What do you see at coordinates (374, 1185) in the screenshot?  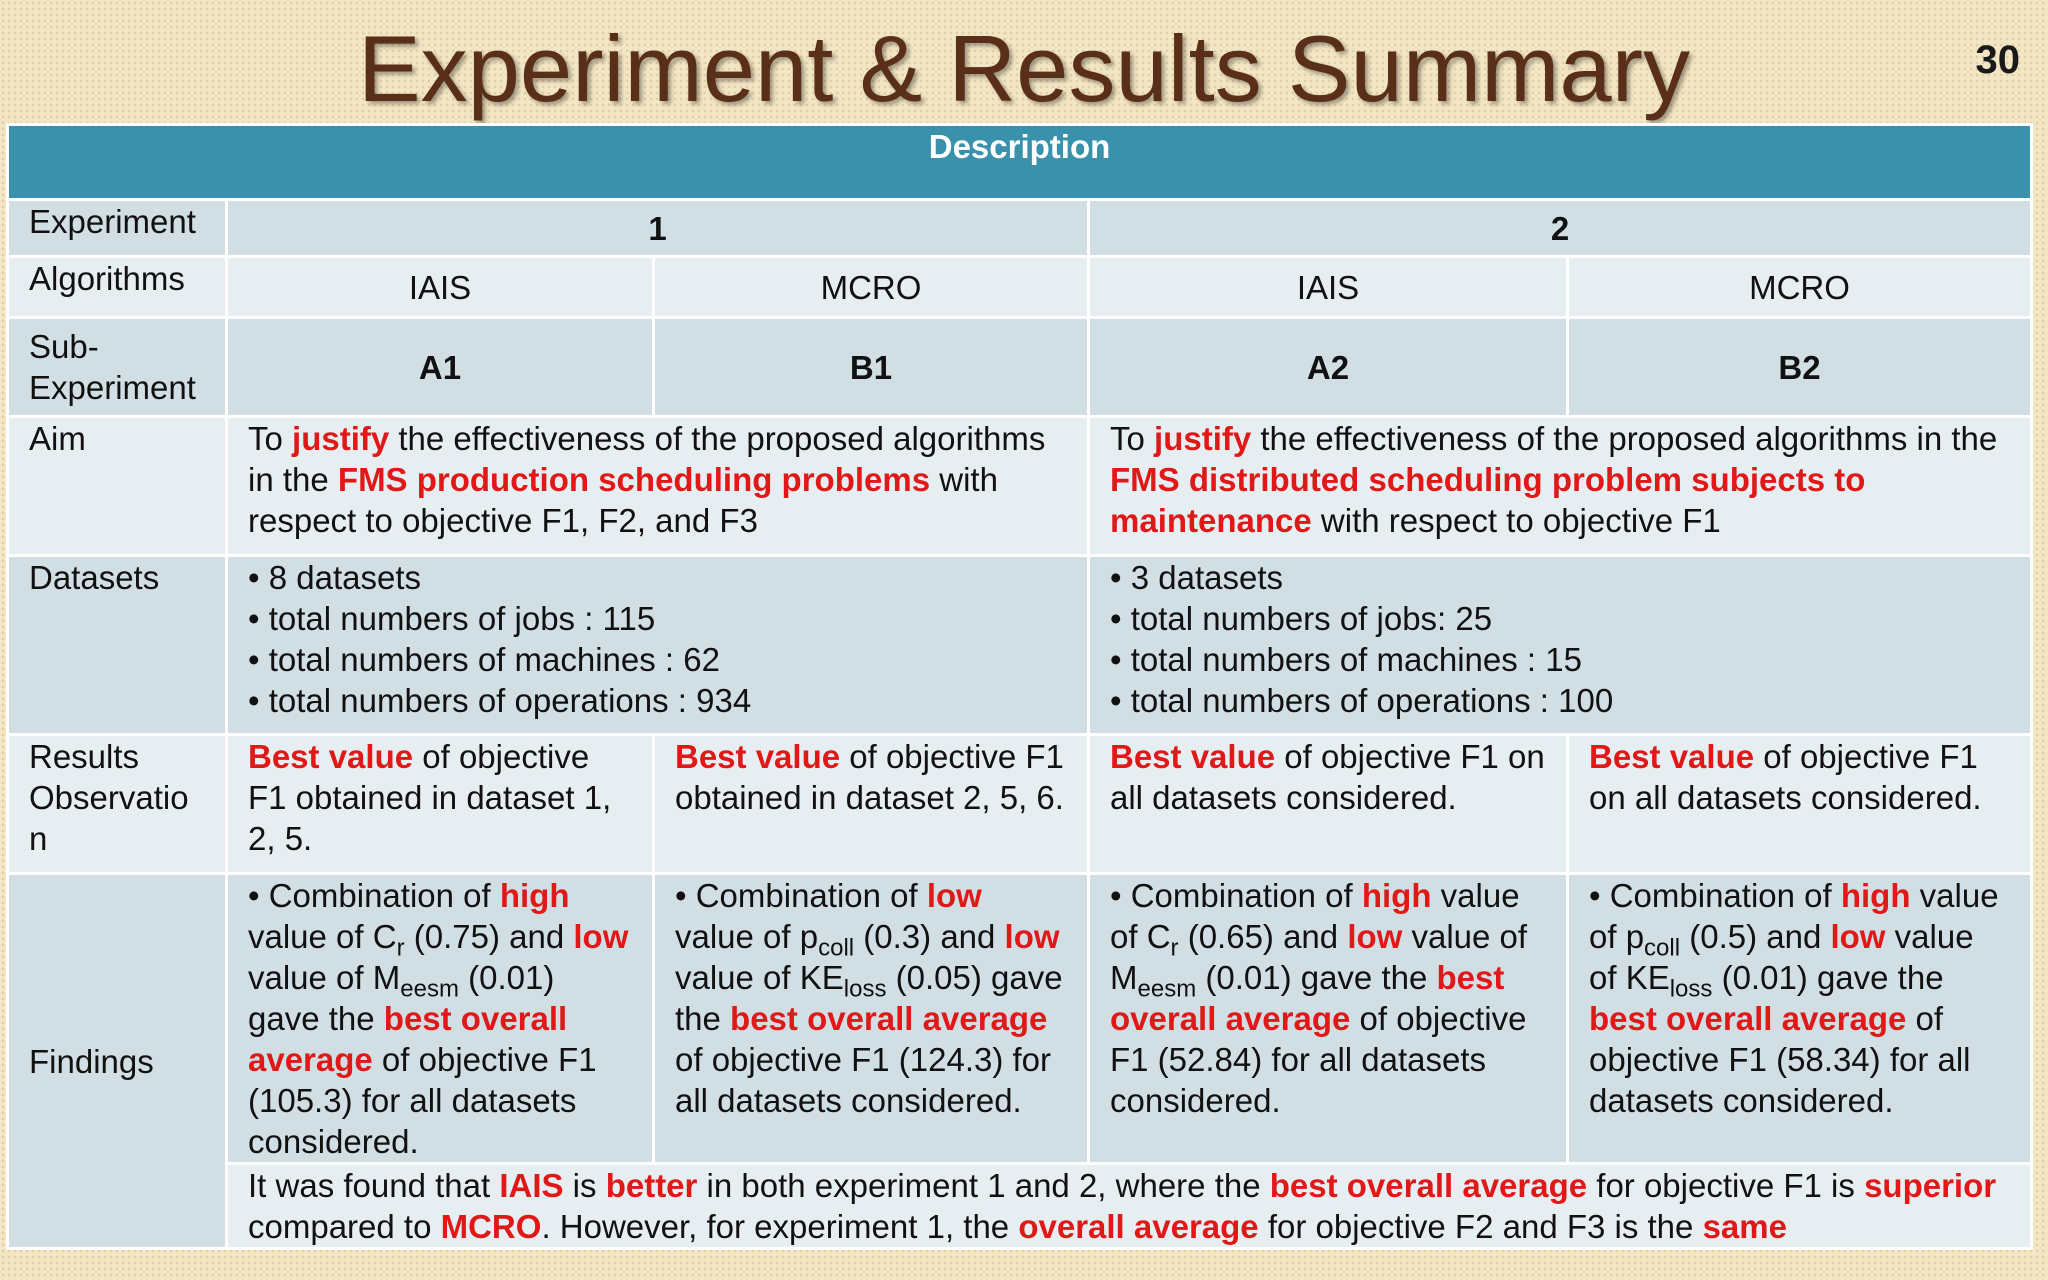 I see `conclusion-text: It was found that` at bounding box center [374, 1185].